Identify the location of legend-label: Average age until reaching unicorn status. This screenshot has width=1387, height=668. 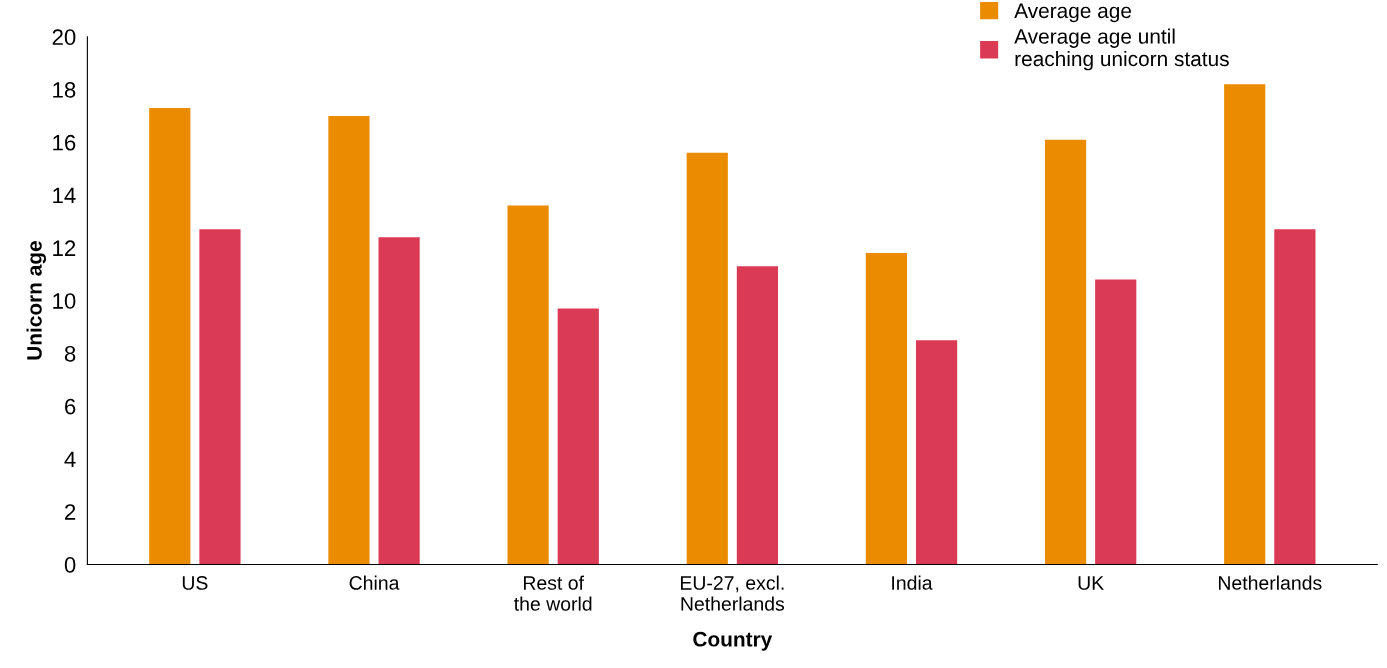
(1121, 49).